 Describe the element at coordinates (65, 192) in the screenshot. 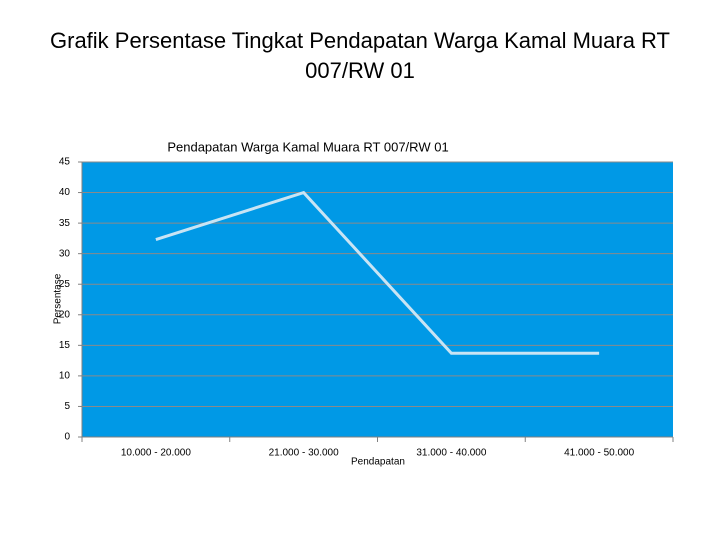

I see `y-tick-label: 40` at that location.